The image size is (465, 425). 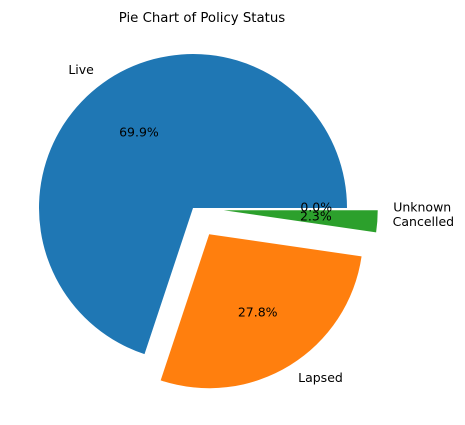 I want to click on percent-cancelled: 2.3%, so click(x=316, y=215).